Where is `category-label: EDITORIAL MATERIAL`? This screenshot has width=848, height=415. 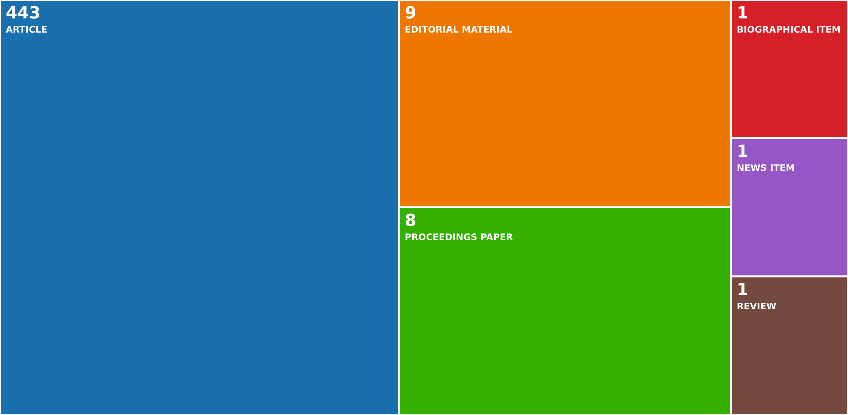 category-label: EDITORIAL MATERIAL is located at coordinates (459, 29).